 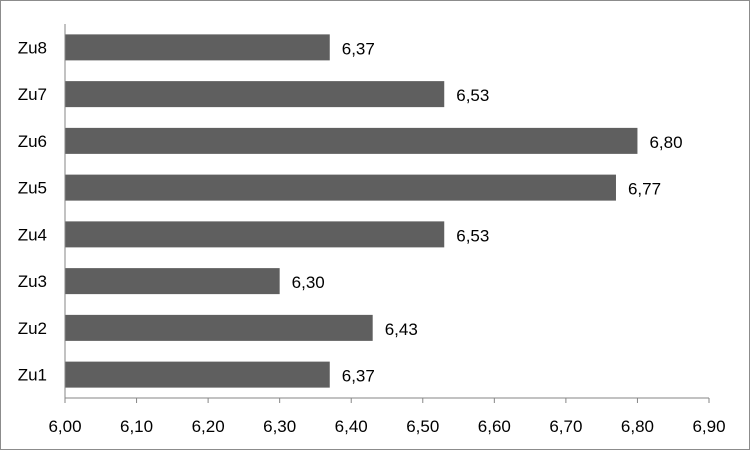 What do you see at coordinates (422, 426) in the screenshot?
I see `x-tick-label: 6,50` at bounding box center [422, 426].